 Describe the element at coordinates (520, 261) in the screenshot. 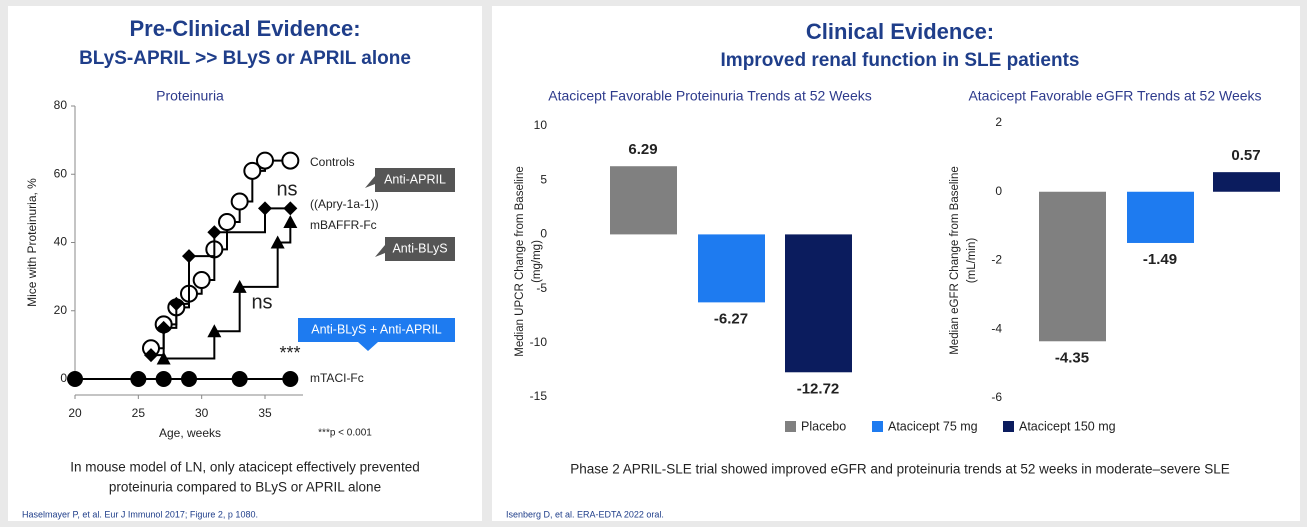

I see `y-axis-label: Median UPCR Change from Baseline` at that location.